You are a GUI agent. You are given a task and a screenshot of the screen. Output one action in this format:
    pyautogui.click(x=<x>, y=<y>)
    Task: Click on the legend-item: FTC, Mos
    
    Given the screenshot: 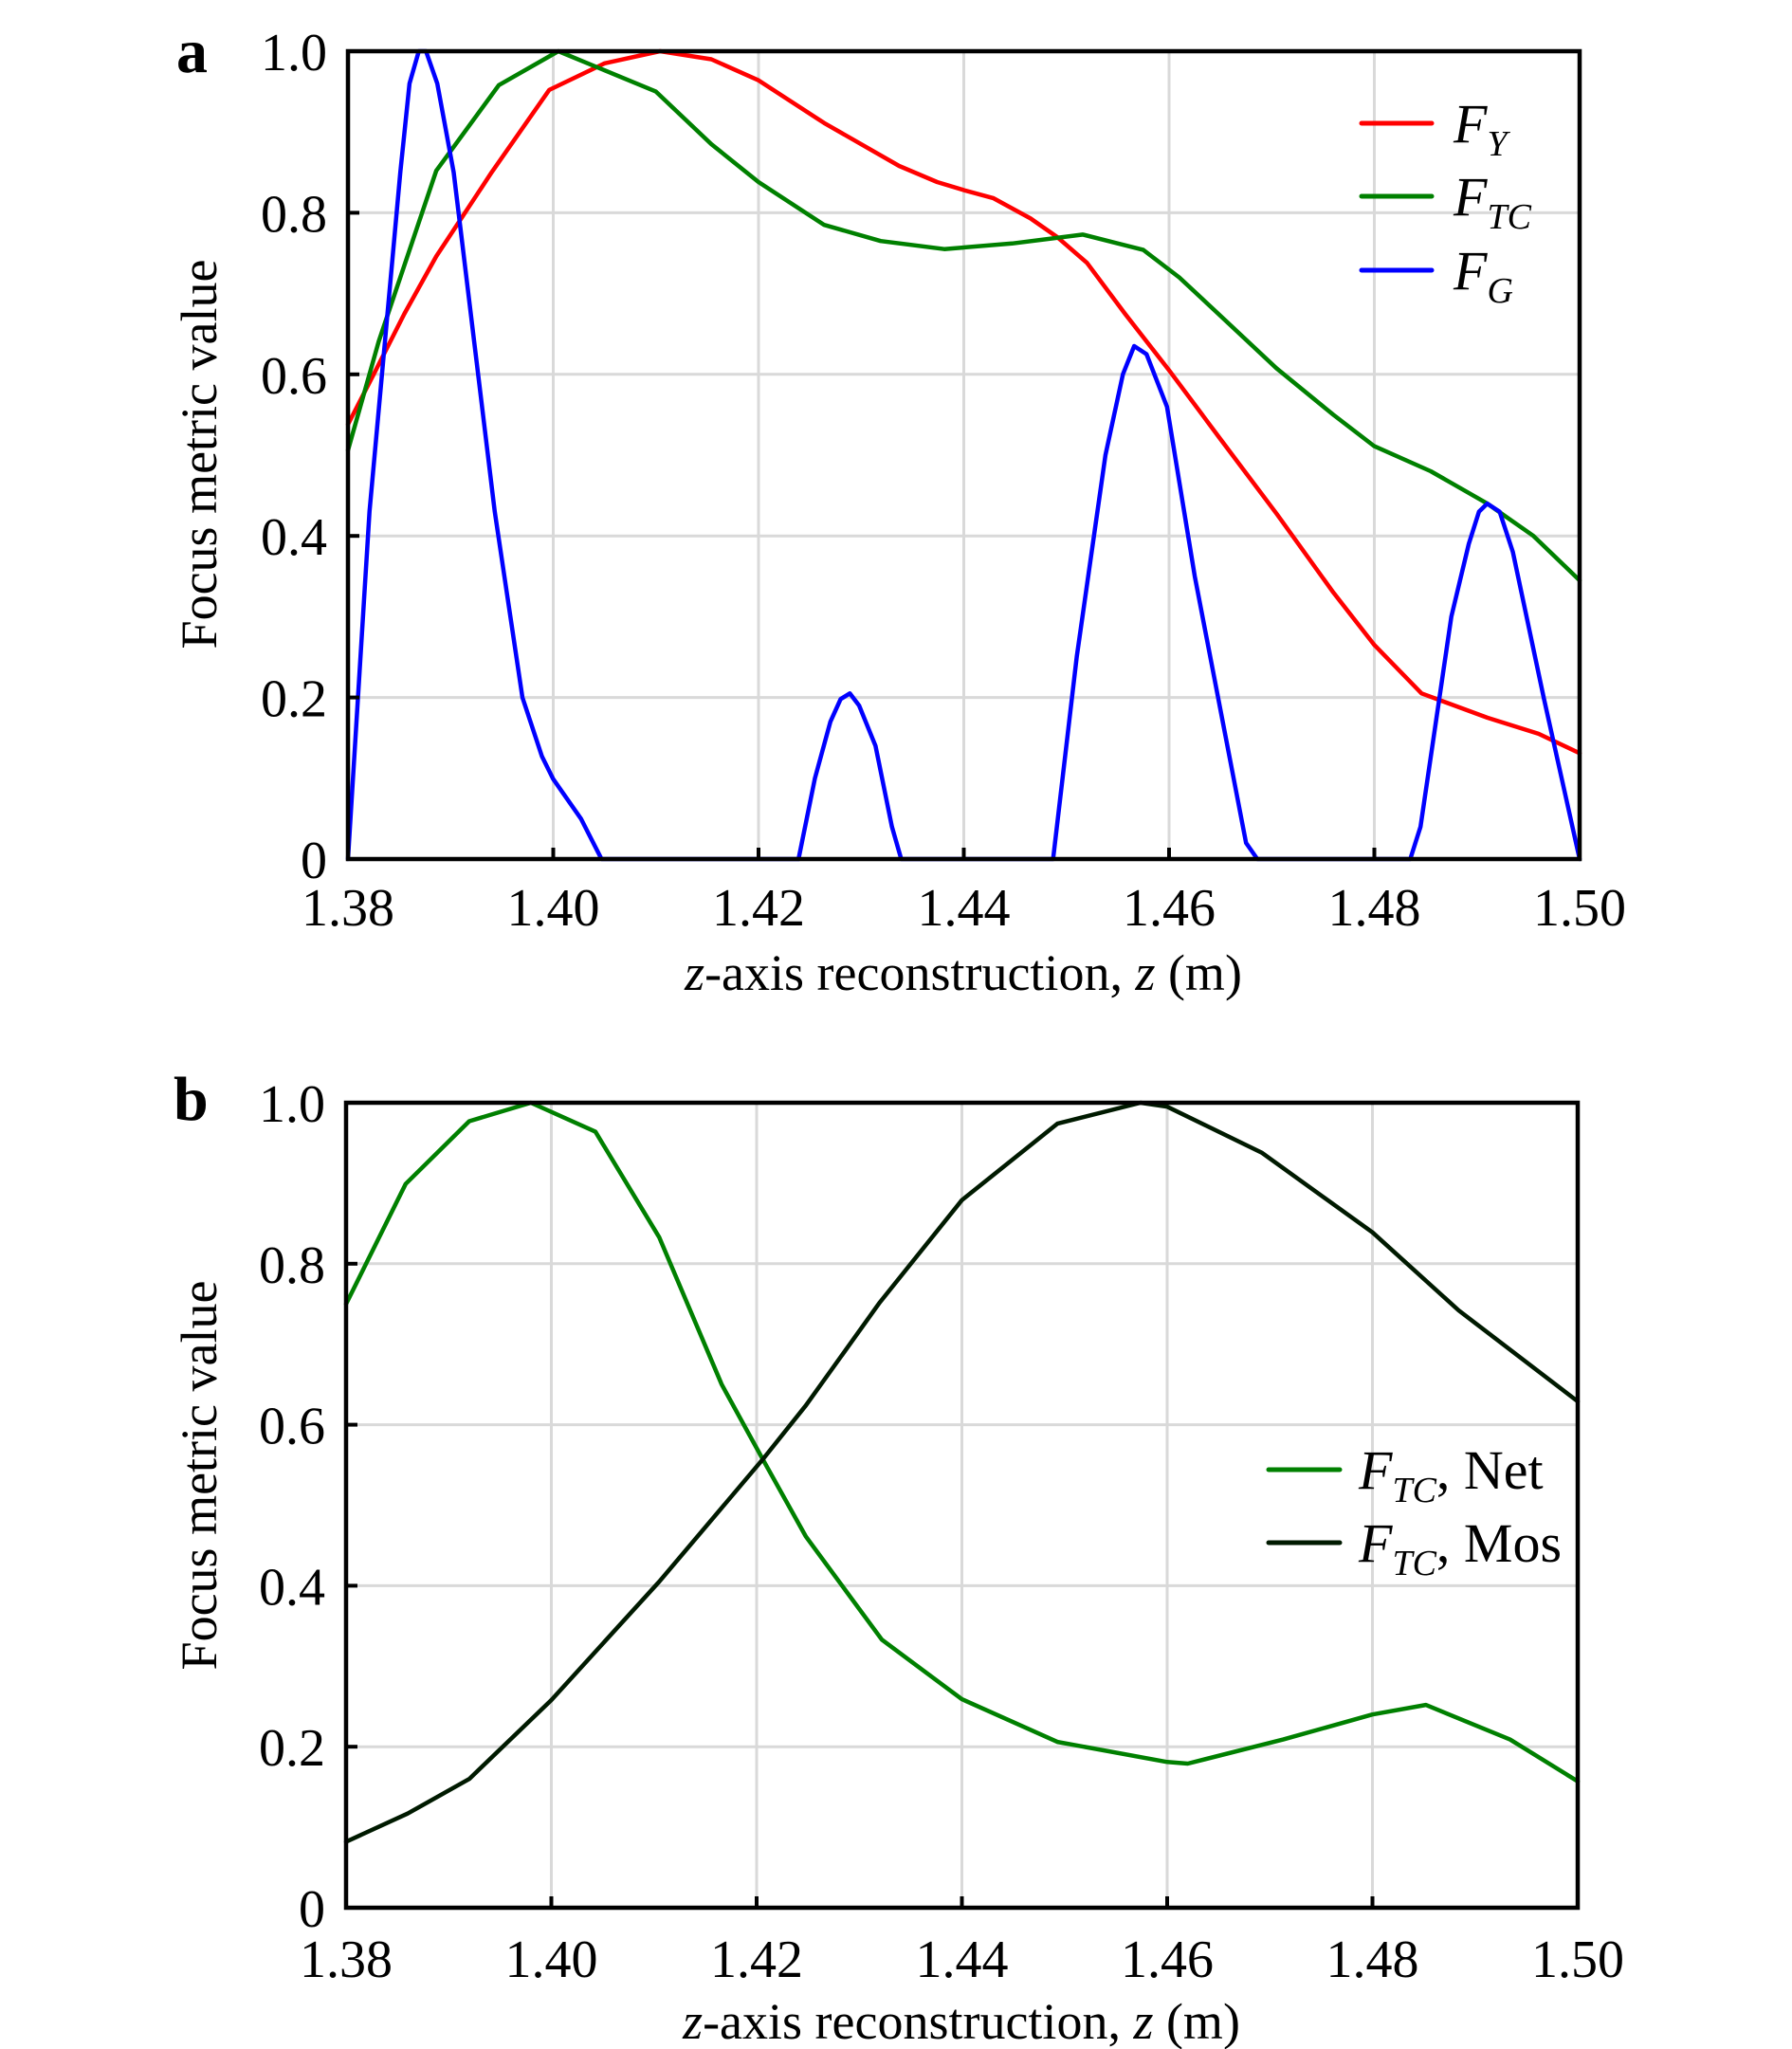 What is the action you would take?
    pyautogui.click(x=1414, y=1547)
    